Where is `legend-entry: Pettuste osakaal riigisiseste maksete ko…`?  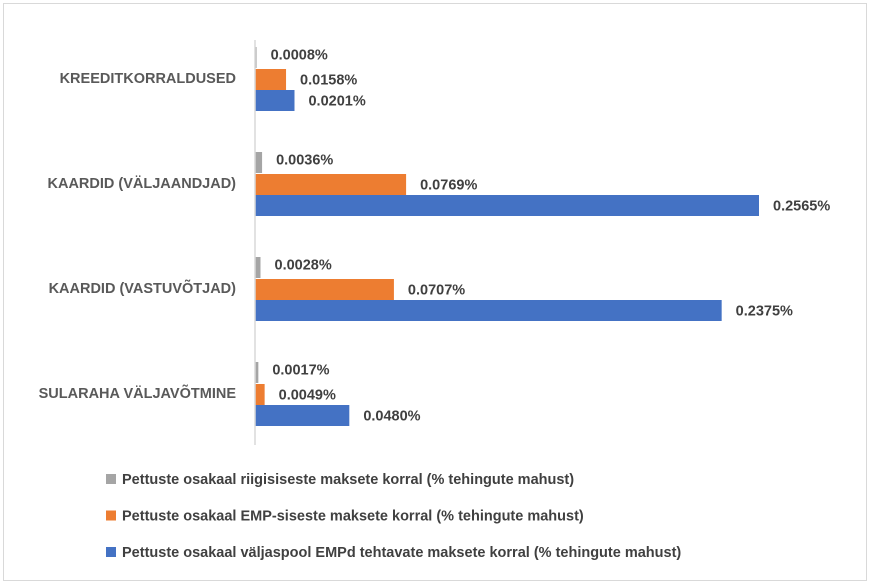 legend-entry: Pettuste osakaal riigisiseste maksete ko… is located at coordinates (348, 480).